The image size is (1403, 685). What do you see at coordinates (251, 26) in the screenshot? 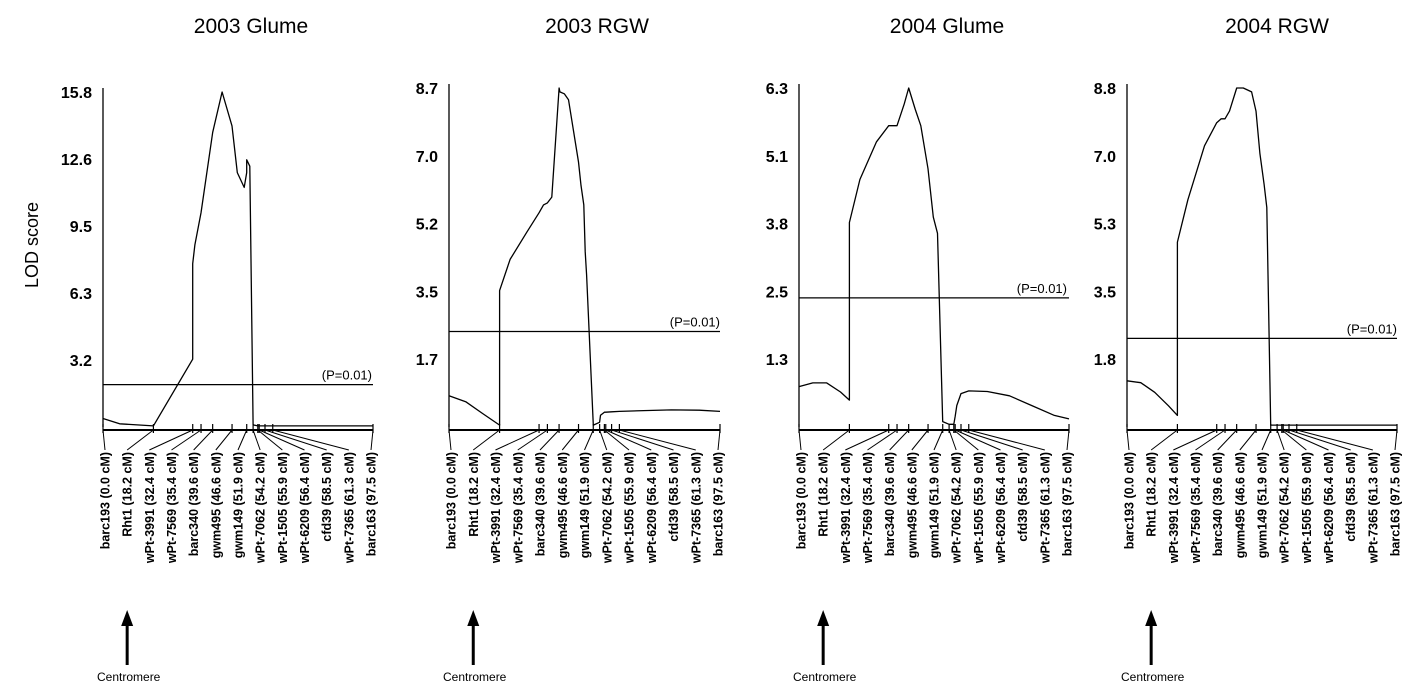
I see `chart-title: 2003 Glume` at bounding box center [251, 26].